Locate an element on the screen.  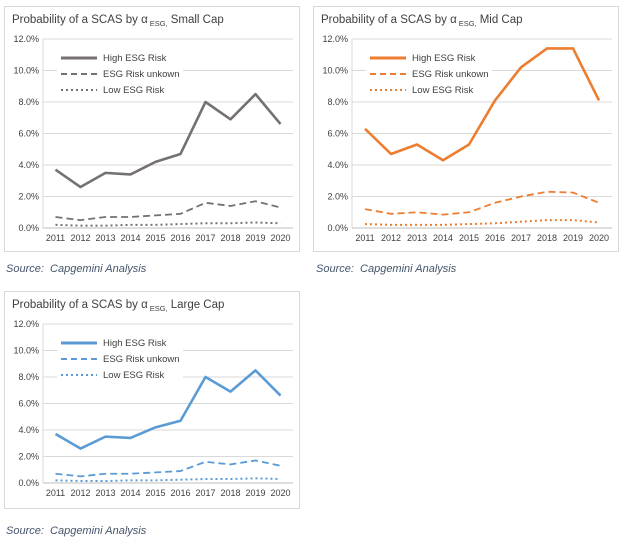
source-note-mid-cap: Source: Capgemini Analysis is located at coordinates (386, 269).